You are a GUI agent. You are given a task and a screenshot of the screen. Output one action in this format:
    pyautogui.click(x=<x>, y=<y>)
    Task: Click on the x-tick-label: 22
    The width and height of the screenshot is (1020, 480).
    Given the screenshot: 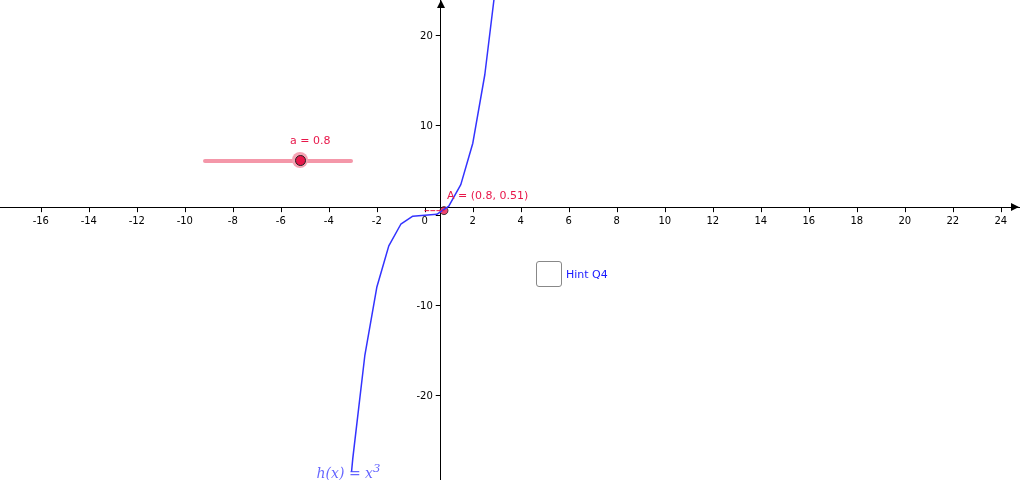 What is the action you would take?
    pyautogui.click(x=953, y=220)
    